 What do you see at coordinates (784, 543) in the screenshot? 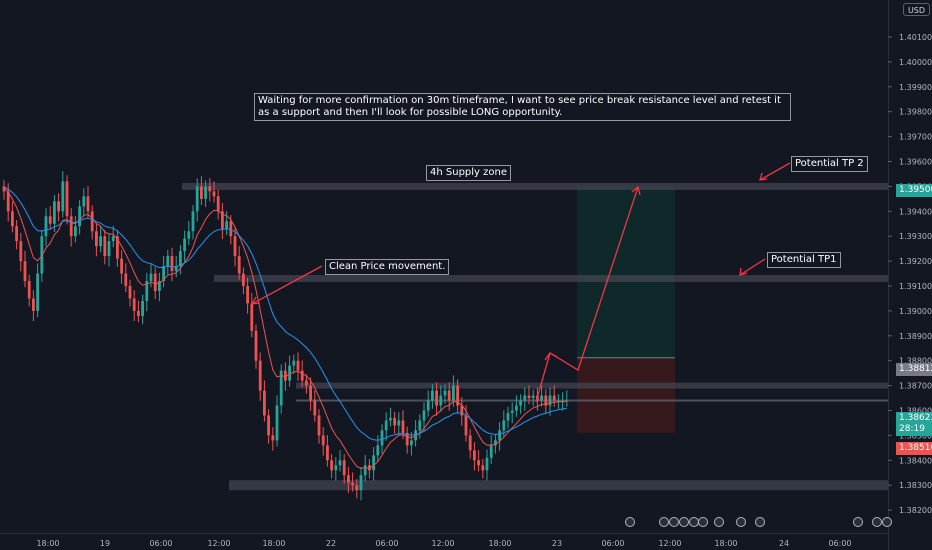
I see `time-tick-label: 24` at bounding box center [784, 543].